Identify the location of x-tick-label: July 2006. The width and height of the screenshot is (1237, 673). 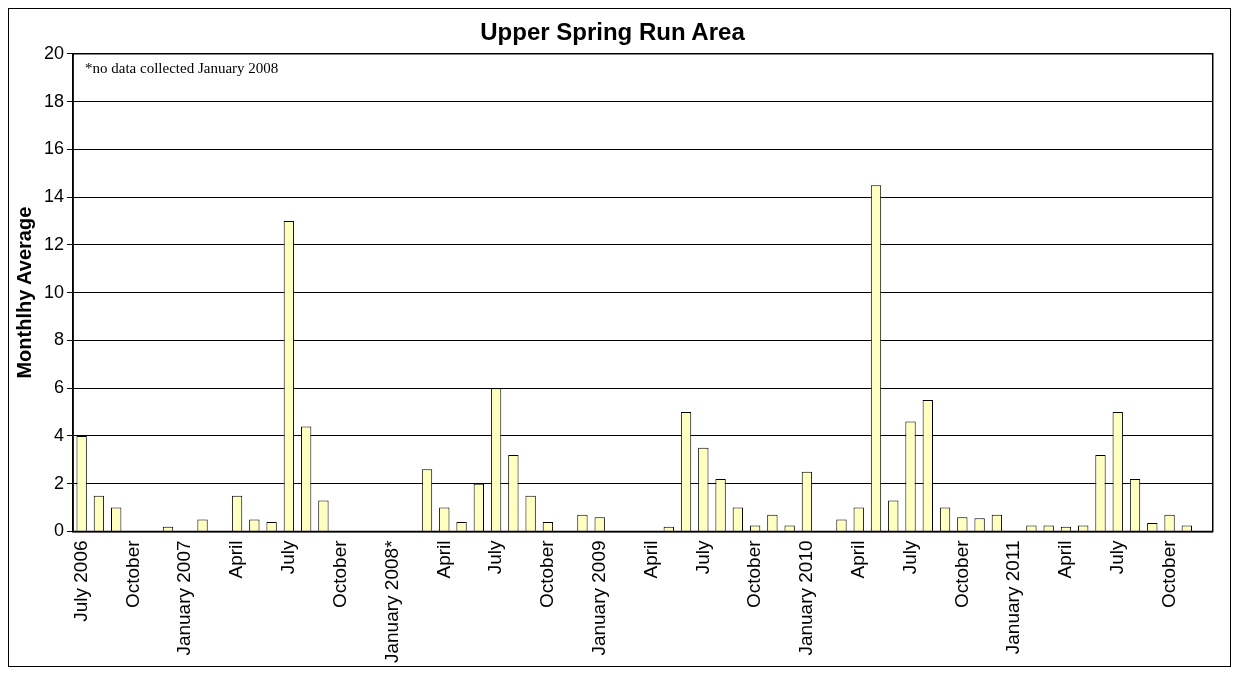
(80, 581).